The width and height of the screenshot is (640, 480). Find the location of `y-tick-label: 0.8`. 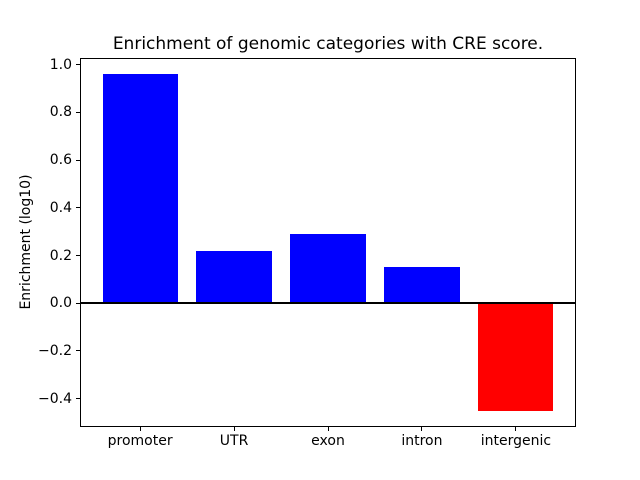

y-tick-label: 0.8 is located at coordinates (60, 112).